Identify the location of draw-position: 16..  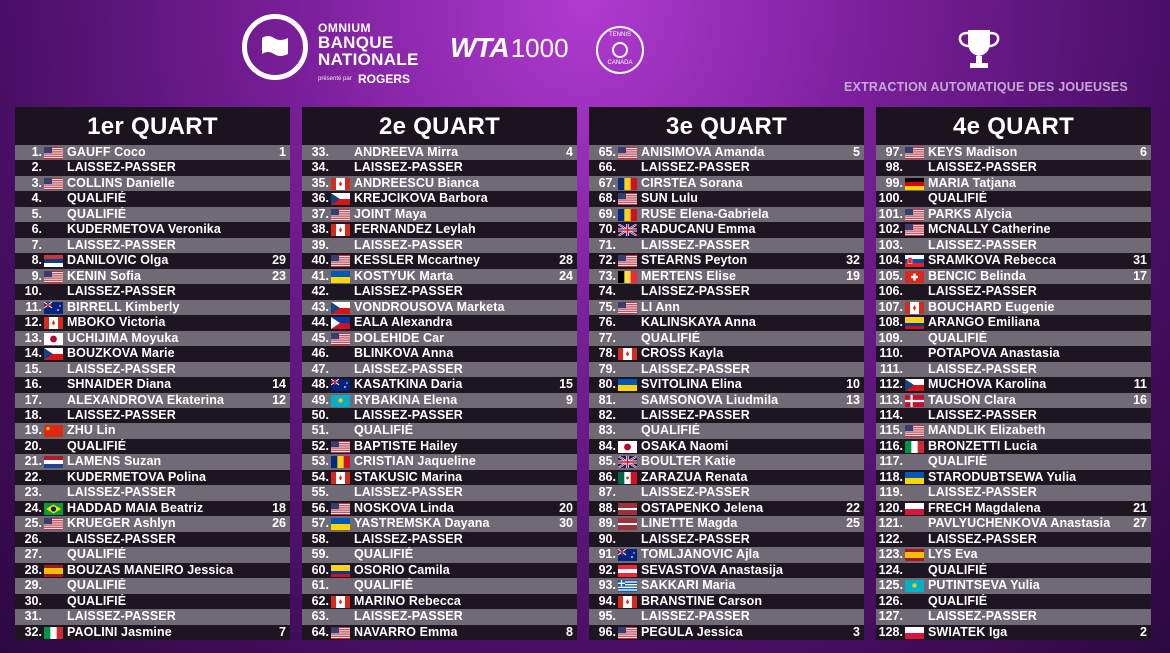
(33, 384).